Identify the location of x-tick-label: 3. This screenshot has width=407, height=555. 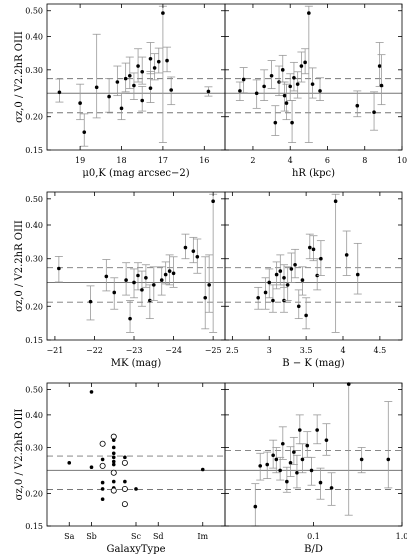
(269, 350).